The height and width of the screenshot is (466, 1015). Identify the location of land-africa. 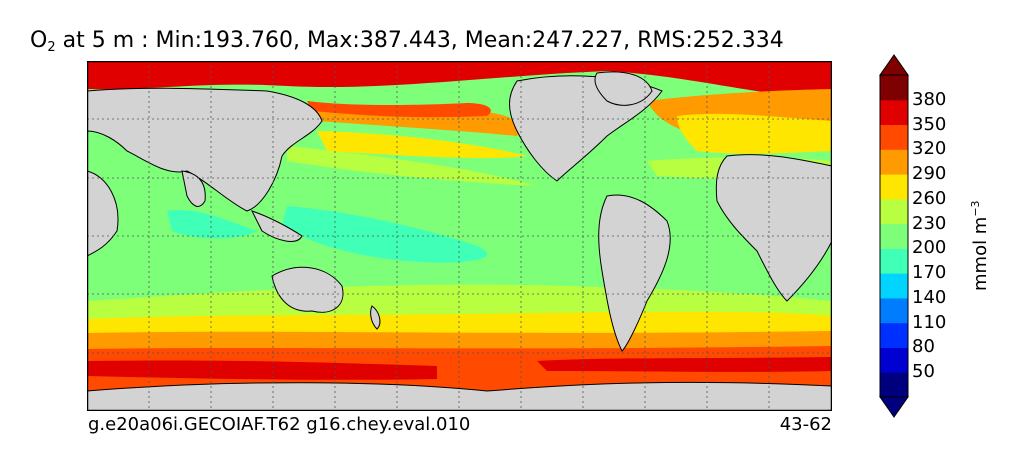
(773, 228).